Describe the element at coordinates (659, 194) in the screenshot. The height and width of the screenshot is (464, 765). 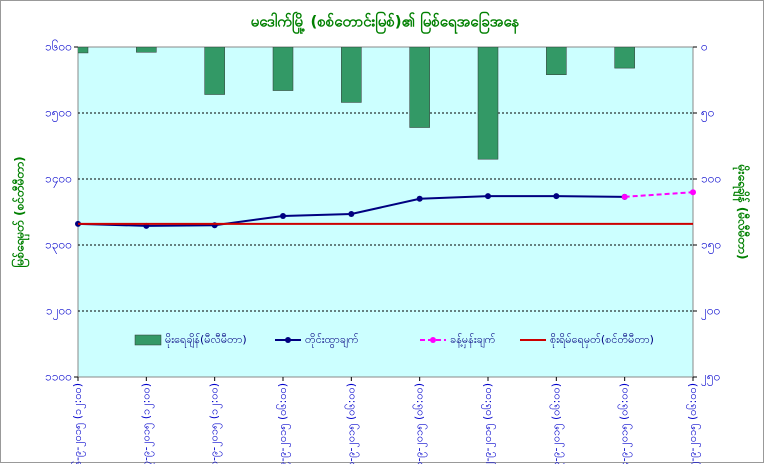
I see `line` at that location.